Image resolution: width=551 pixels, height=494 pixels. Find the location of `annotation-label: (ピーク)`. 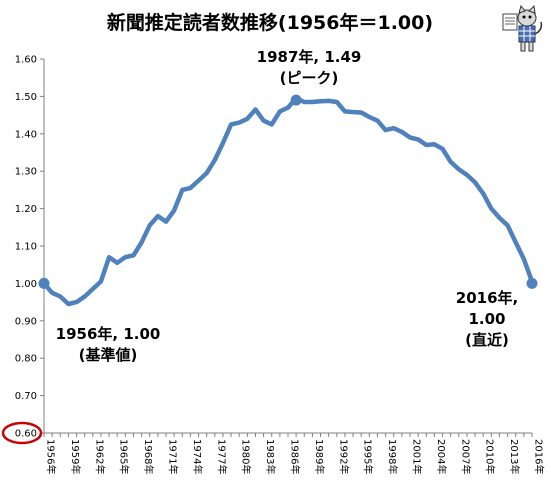

annotation-label: (ピーク) is located at coordinates (309, 78).